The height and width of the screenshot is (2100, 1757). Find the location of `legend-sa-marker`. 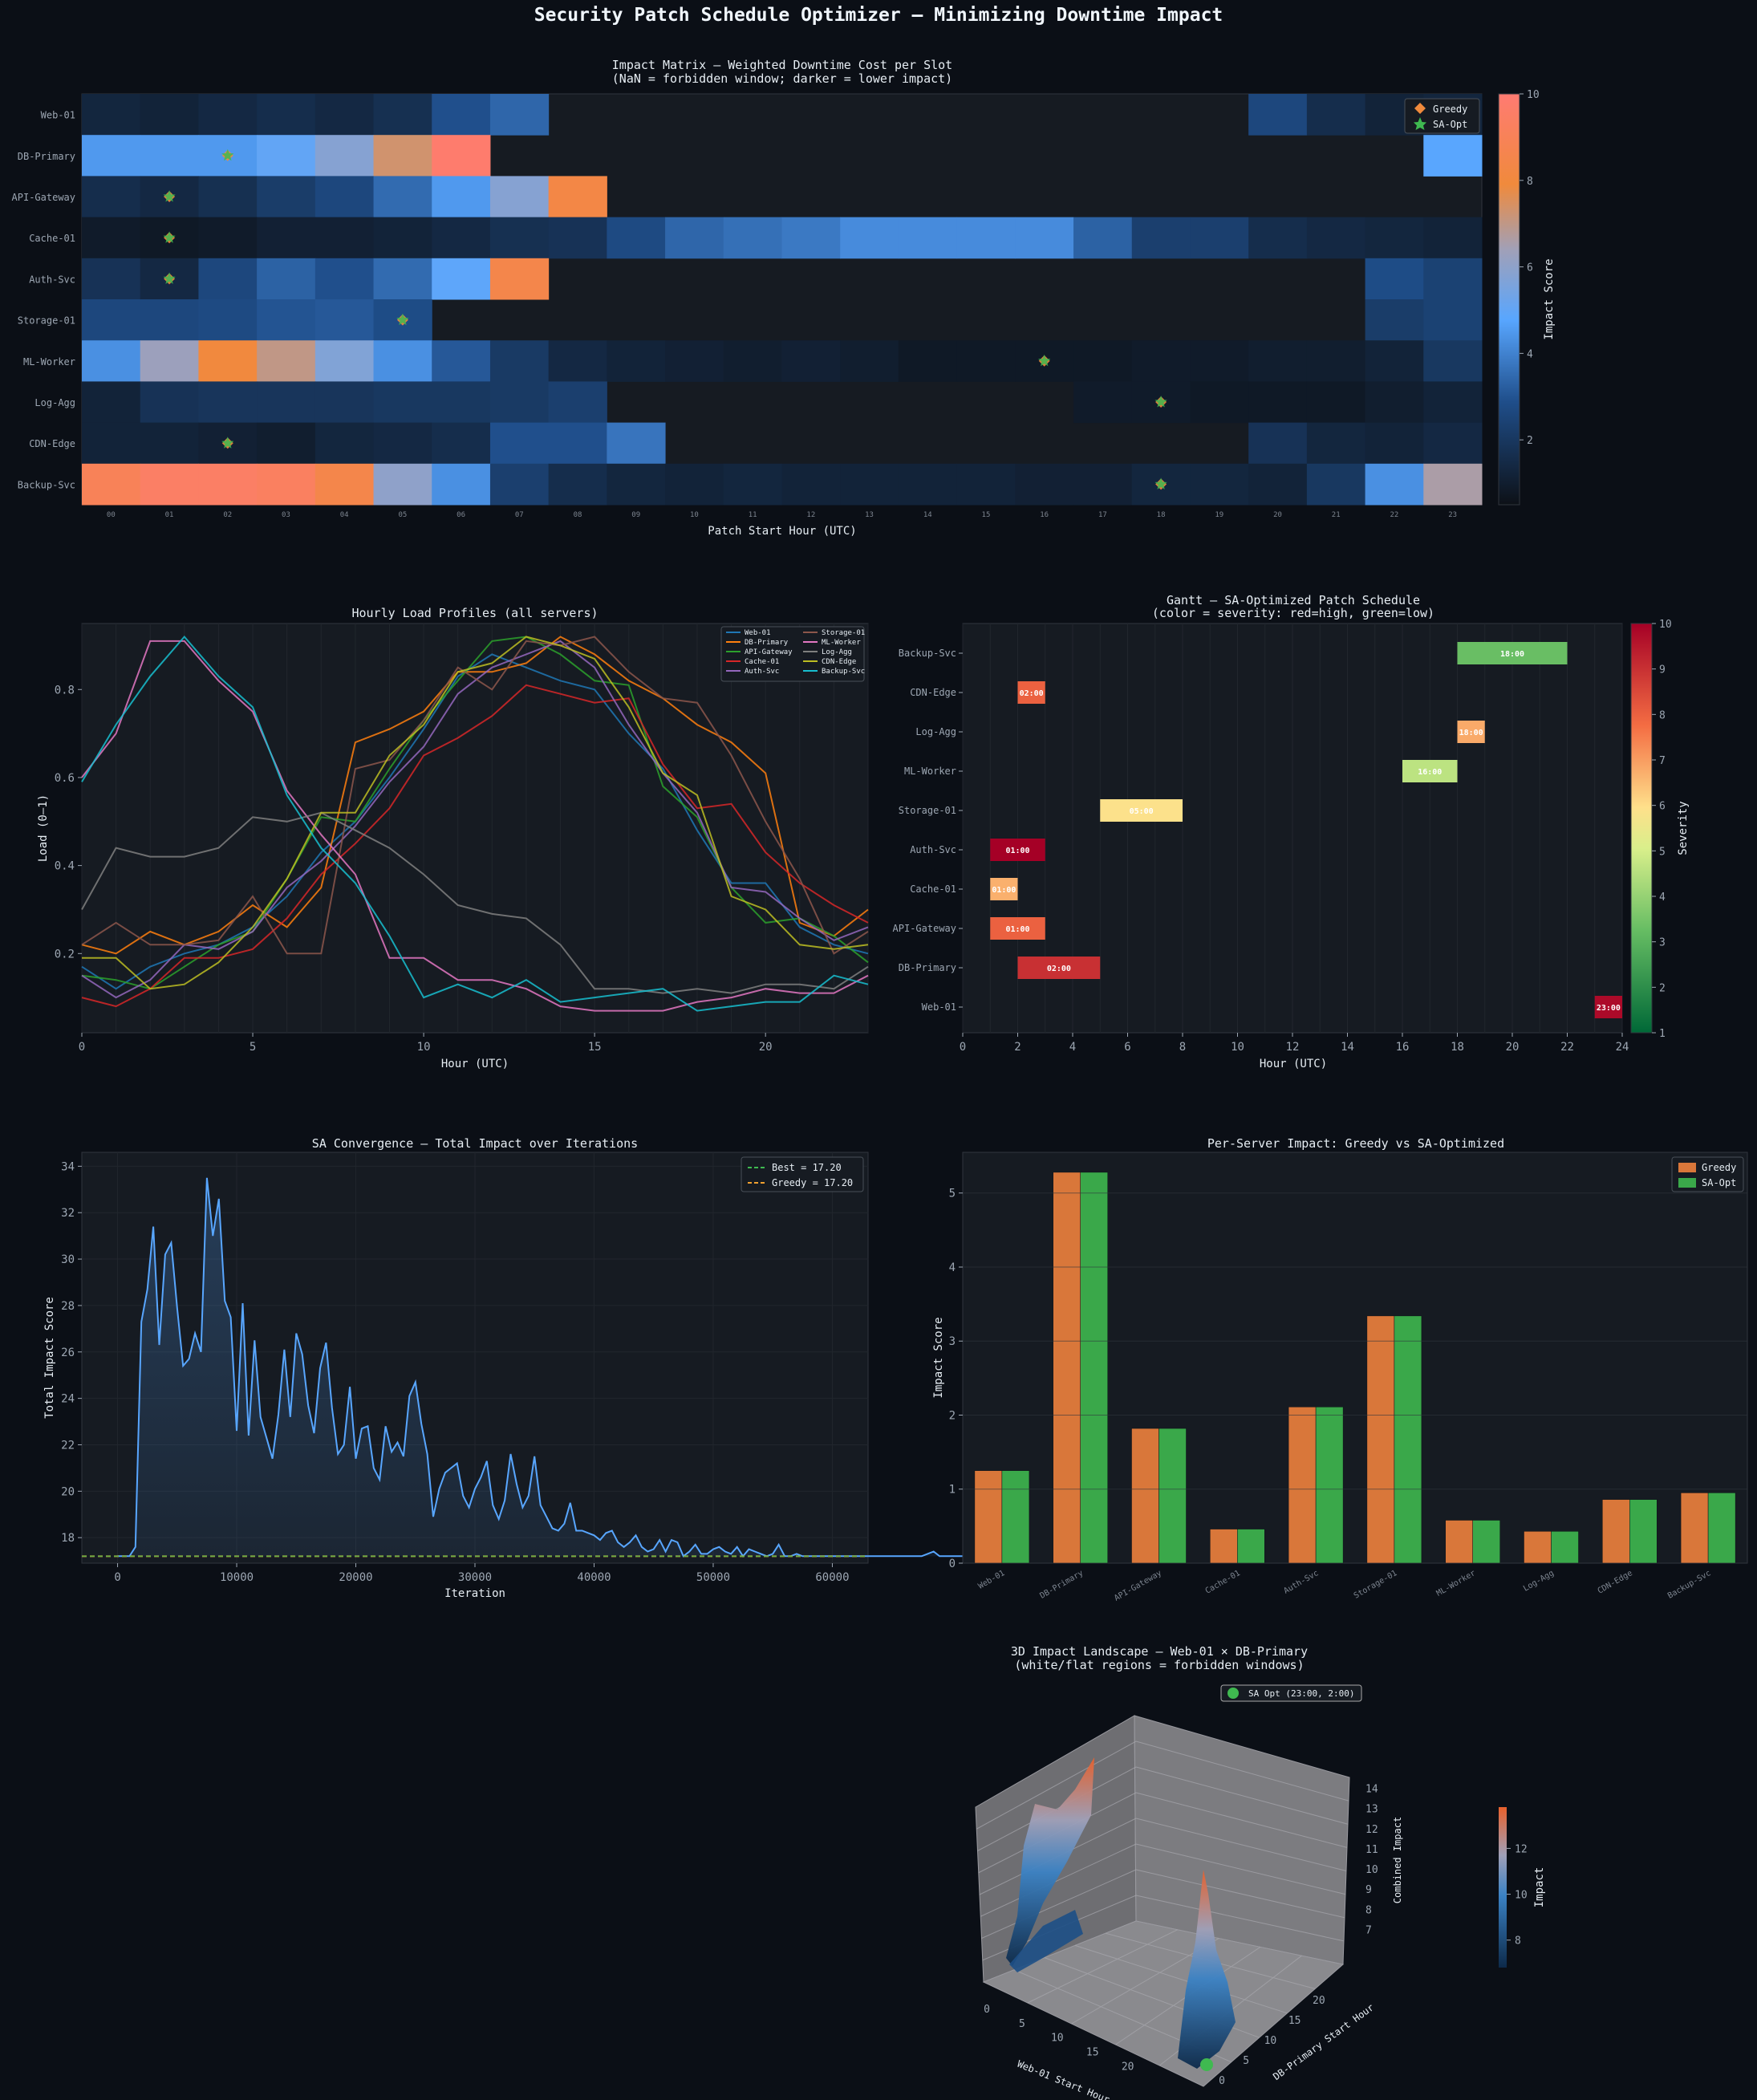

legend-sa-marker is located at coordinates (1420, 124).